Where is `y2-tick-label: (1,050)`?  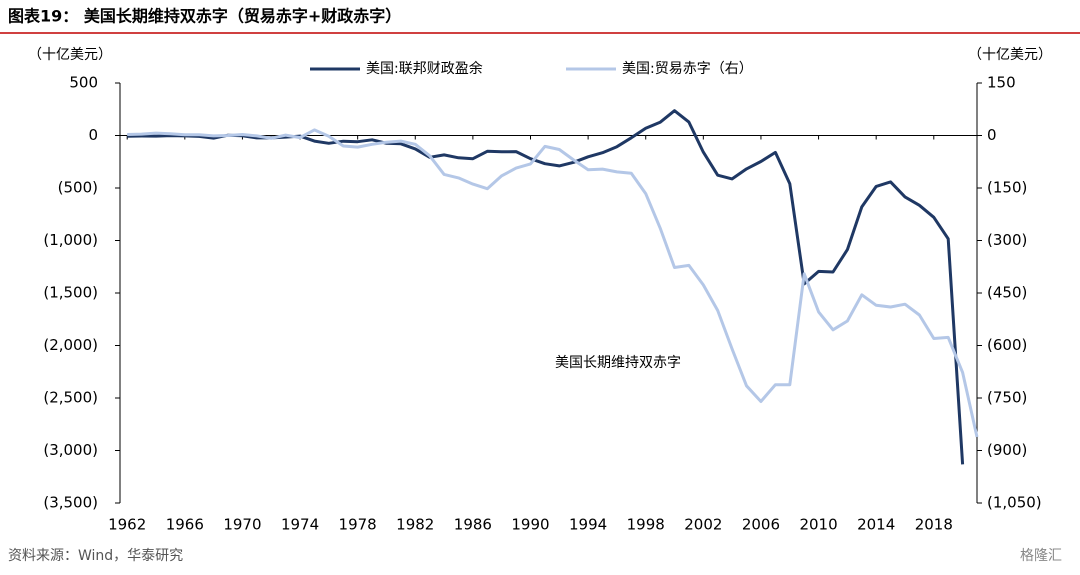
y2-tick-label: (1,050) is located at coordinates (1014, 503).